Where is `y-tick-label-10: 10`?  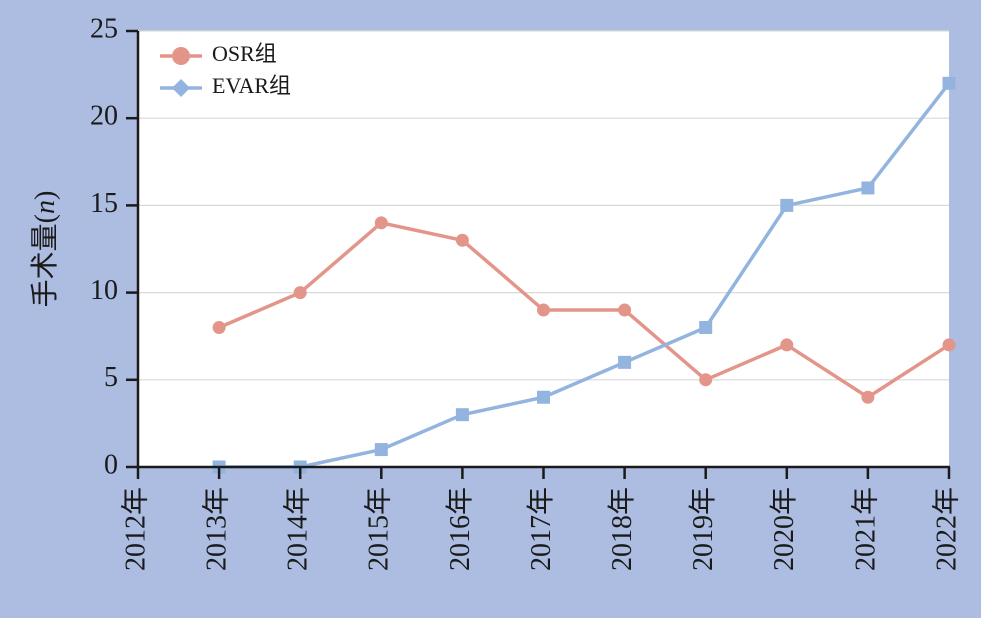 y-tick-label-10: 10 is located at coordinates (104, 290).